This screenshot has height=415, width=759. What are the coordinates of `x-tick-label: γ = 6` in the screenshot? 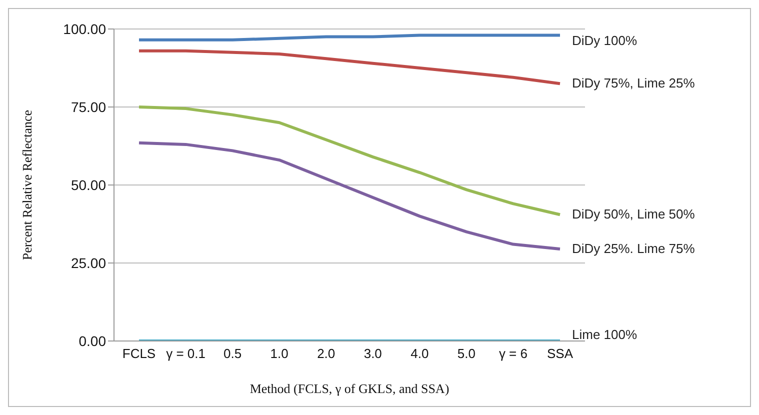 It's located at (513, 354).